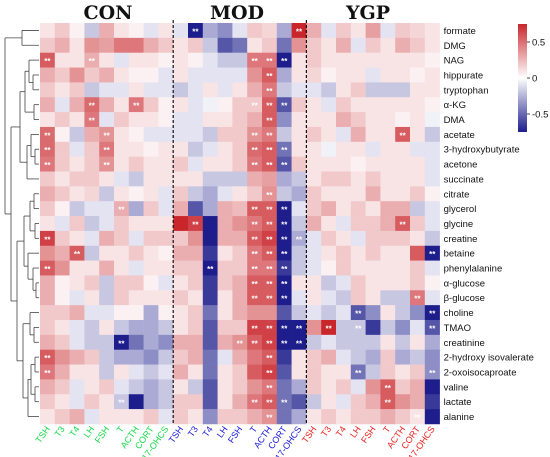 This screenshot has width=550, height=457. Describe the element at coordinates (60, 431) in the screenshot. I see `column-label: T3` at that location.